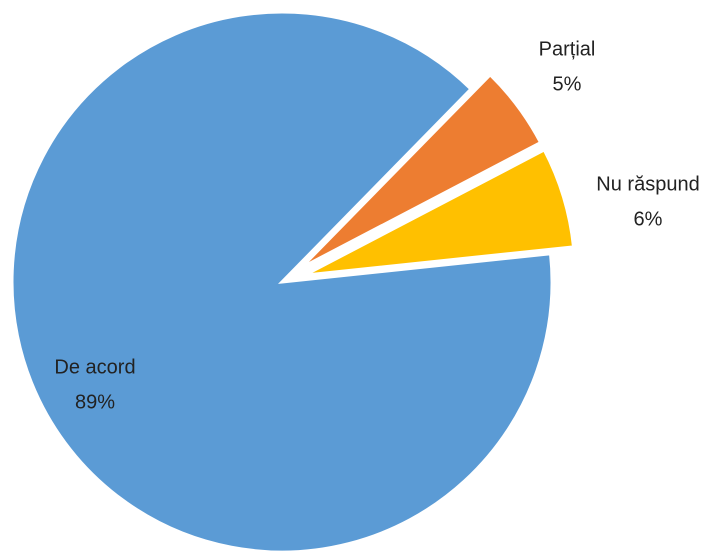 Image resolution: width=728 pixels, height=551 pixels. Describe the element at coordinates (647, 184) in the screenshot. I see `slice-label: Nu răspund` at that location.